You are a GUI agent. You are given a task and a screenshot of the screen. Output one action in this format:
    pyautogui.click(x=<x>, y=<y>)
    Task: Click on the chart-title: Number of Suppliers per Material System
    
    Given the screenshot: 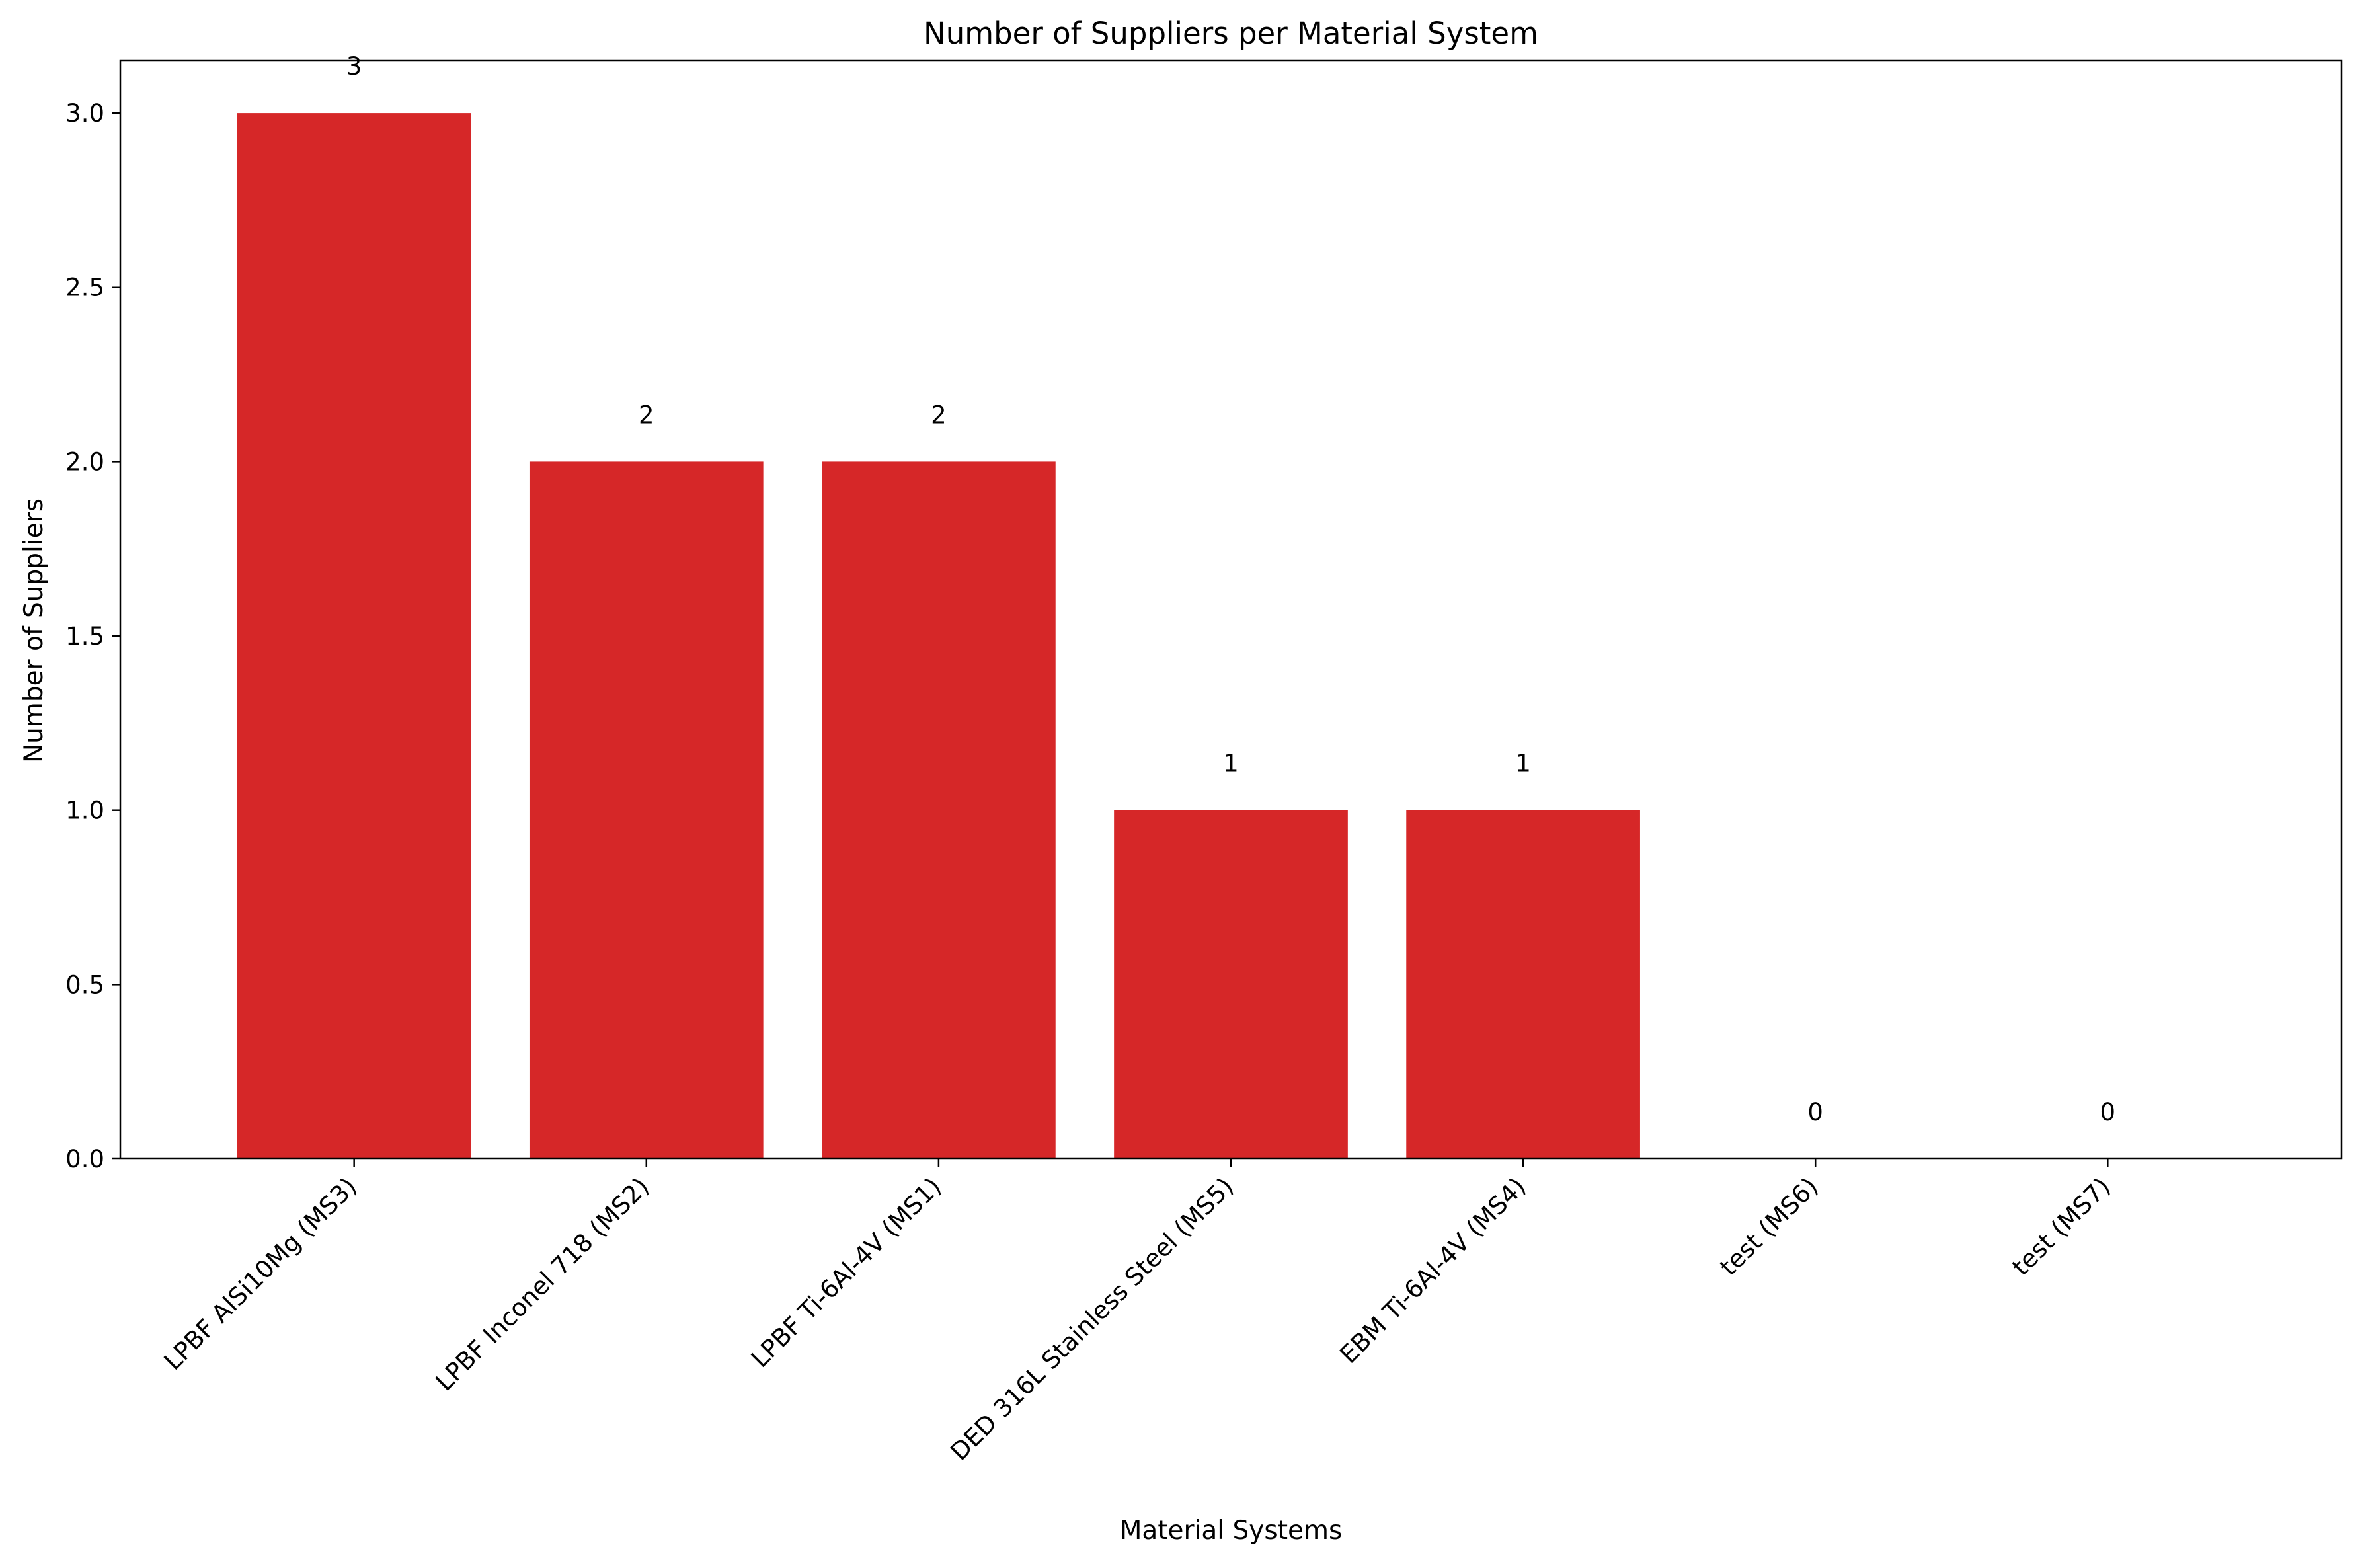 What is the action you would take?
    pyautogui.click(x=1231, y=33)
    